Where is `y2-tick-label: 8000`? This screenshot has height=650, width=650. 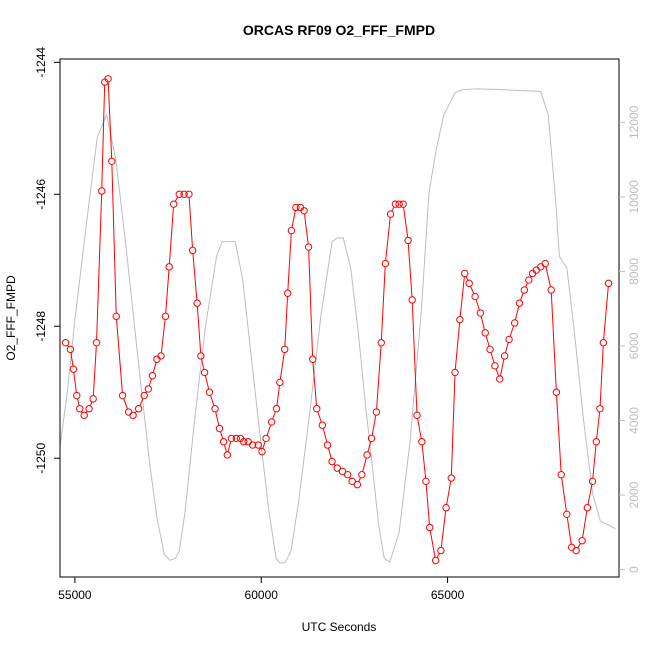 y2-tick-label: 8000 is located at coordinates (634, 271).